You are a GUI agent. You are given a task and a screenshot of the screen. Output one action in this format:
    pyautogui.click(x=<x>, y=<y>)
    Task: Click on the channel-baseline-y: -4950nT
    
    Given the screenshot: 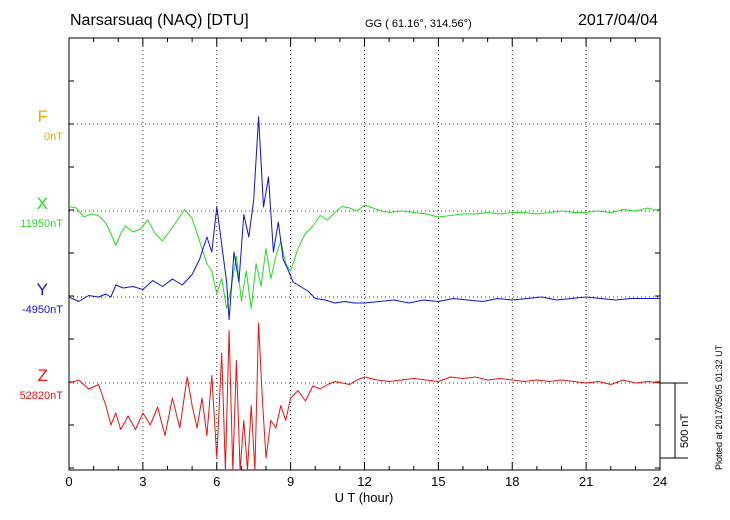 What is the action you would take?
    pyautogui.click(x=42, y=310)
    